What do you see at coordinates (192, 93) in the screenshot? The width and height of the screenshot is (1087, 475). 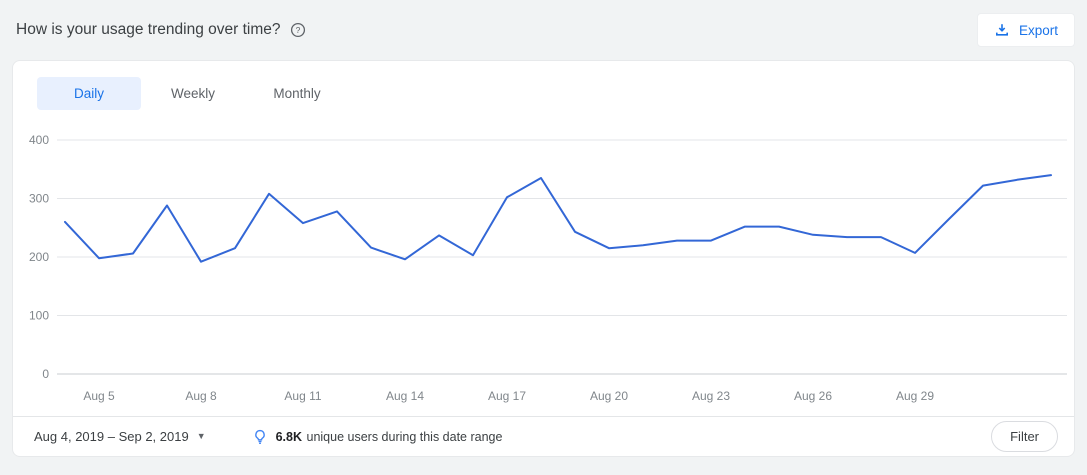 I see `tab-weekly: Weekly` at bounding box center [192, 93].